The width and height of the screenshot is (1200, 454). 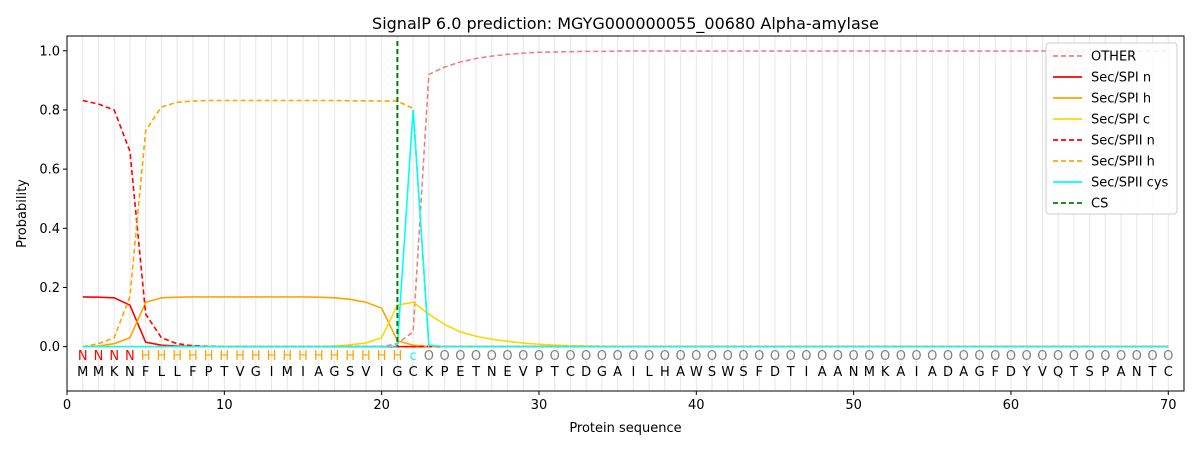 What do you see at coordinates (1099, 204) in the screenshot?
I see `legend-entry-label: CS` at bounding box center [1099, 204].